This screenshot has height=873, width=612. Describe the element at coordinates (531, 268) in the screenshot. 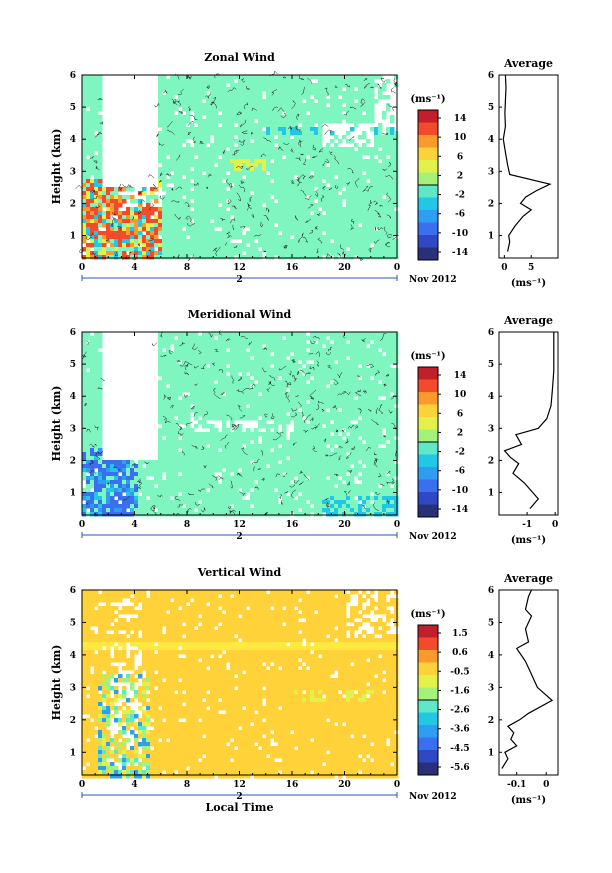

I see `avg-x-tick-label: 5` at that location.